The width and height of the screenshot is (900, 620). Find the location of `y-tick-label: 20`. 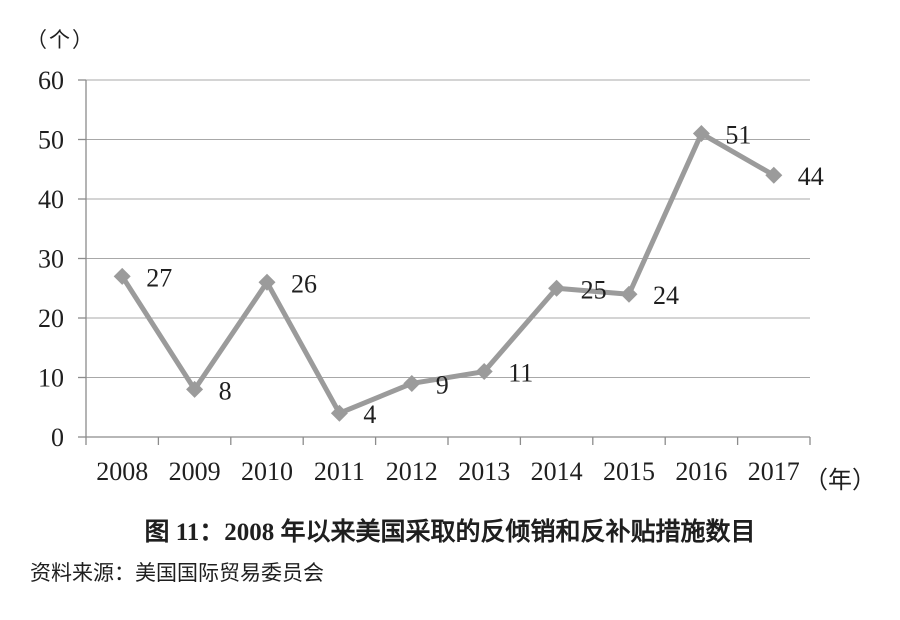

y-tick-label: 20 is located at coordinates (51, 318).